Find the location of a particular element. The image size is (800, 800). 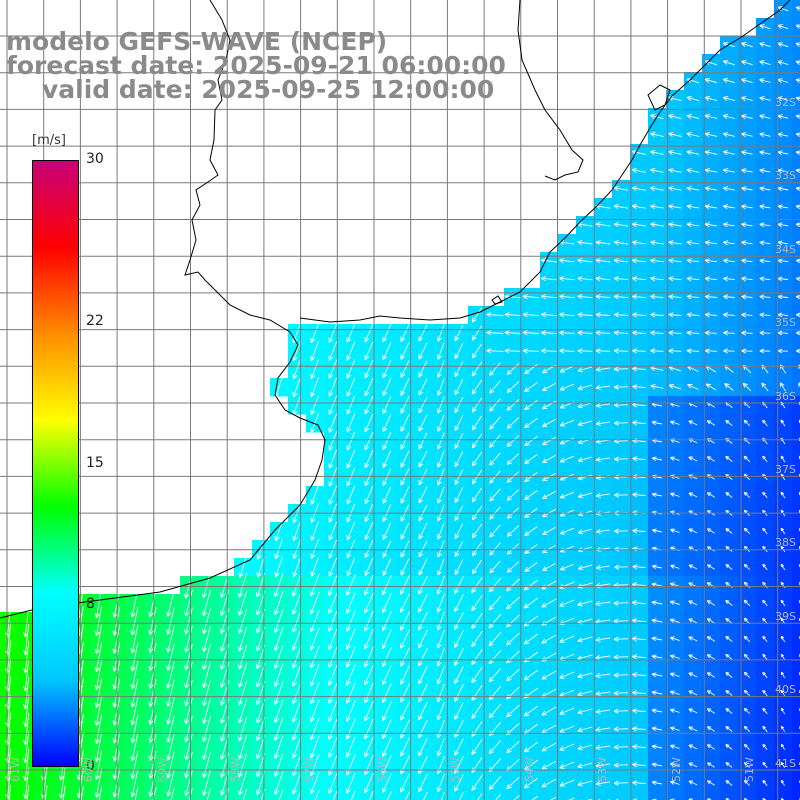

longitude-label: 57W is located at coordinates (309, 769).